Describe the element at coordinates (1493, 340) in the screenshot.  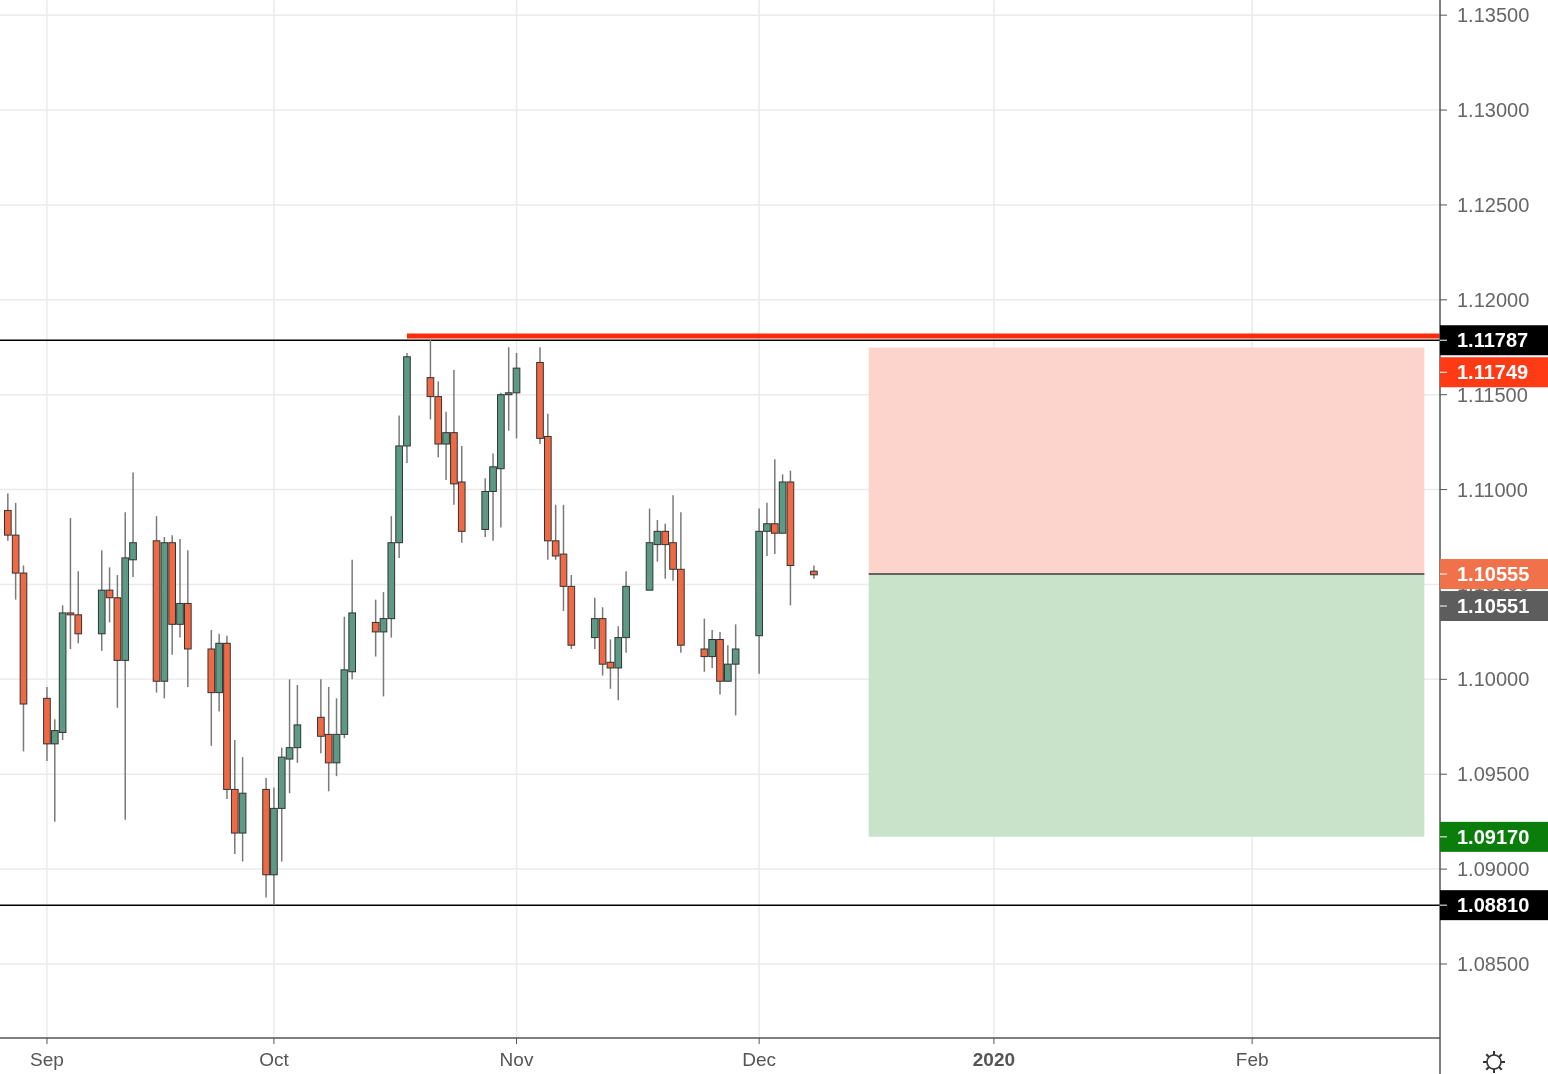
I see `ref-line-label: 1.11787` at that location.